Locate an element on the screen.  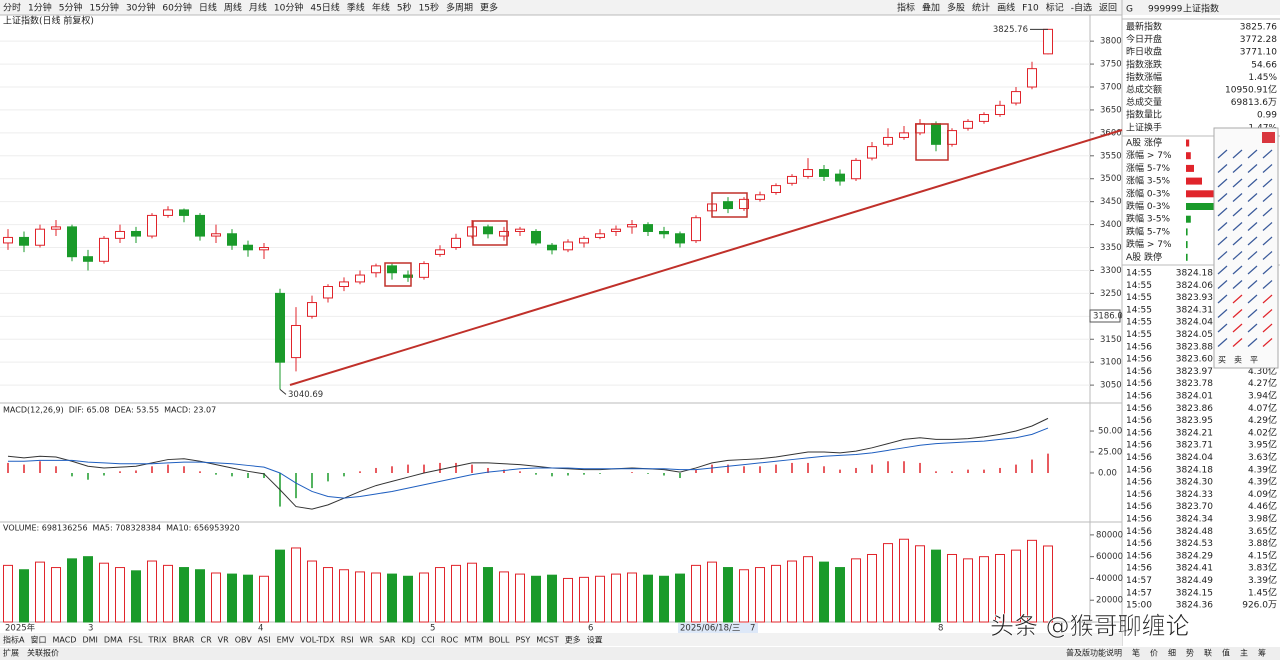
indicator-tab: DMA is located at coordinates (113, 640).